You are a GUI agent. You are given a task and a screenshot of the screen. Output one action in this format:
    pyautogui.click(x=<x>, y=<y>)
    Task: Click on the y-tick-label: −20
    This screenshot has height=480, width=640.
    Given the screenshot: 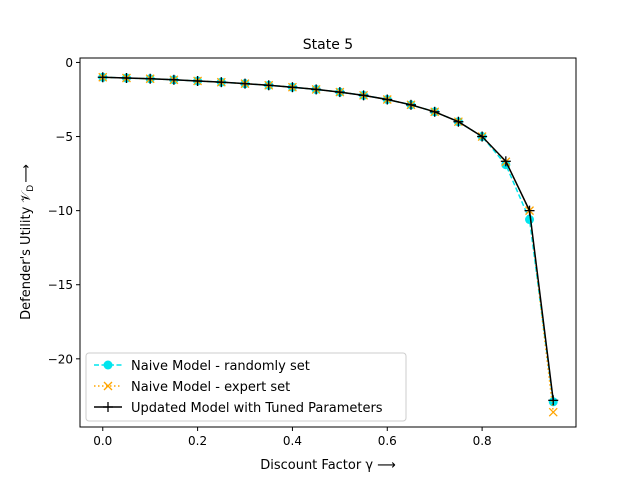 What is the action you would take?
    pyautogui.click(x=60, y=359)
    